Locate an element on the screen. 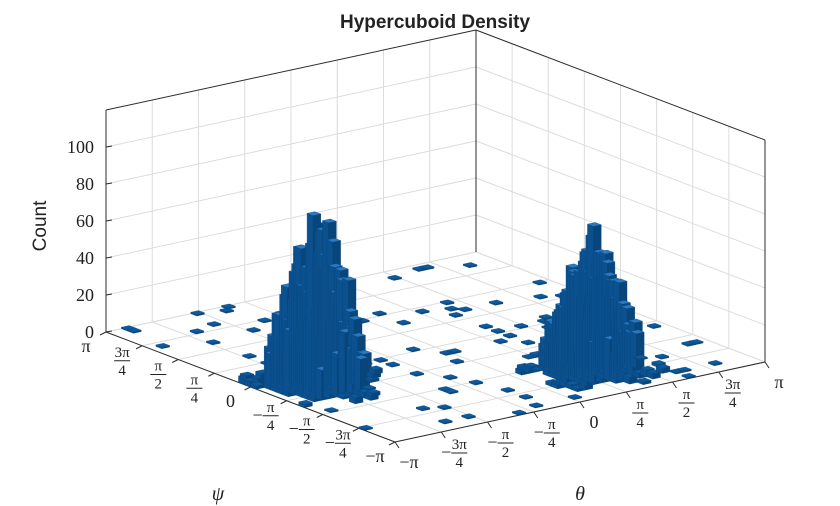 The height and width of the screenshot is (506, 840). theta-tick-label: π is located at coordinates (778, 382).